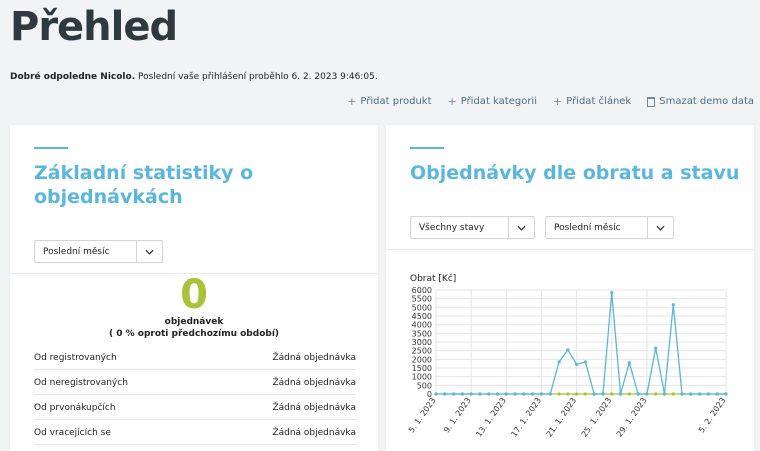  What do you see at coordinates (194, 295) in the screenshot?
I see `orders-count: 0` at bounding box center [194, 295].